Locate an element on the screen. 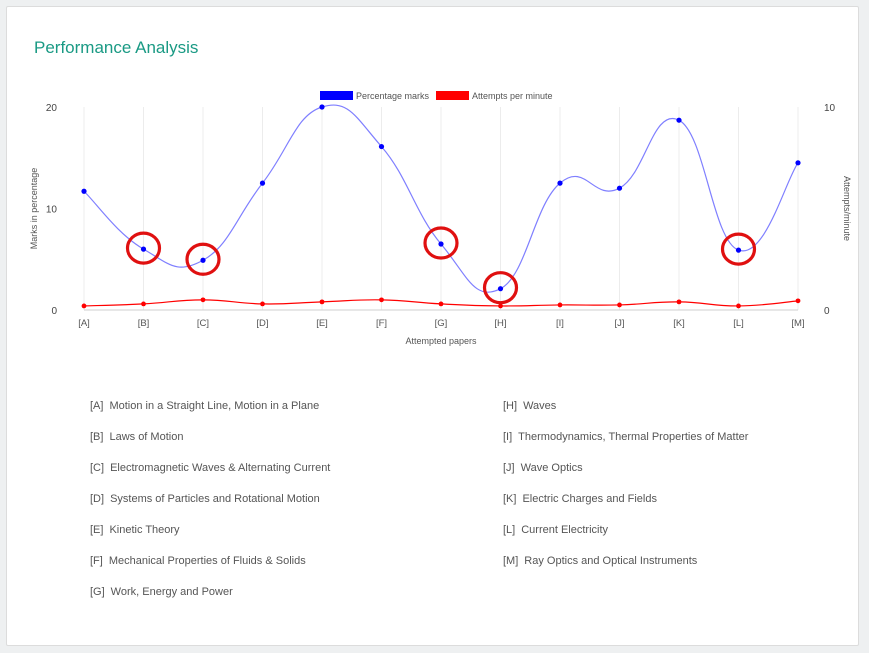 The width and height of the screenshot is (869, 653). legend-swatch-percentage-marks is located at coordinates (336, 95).